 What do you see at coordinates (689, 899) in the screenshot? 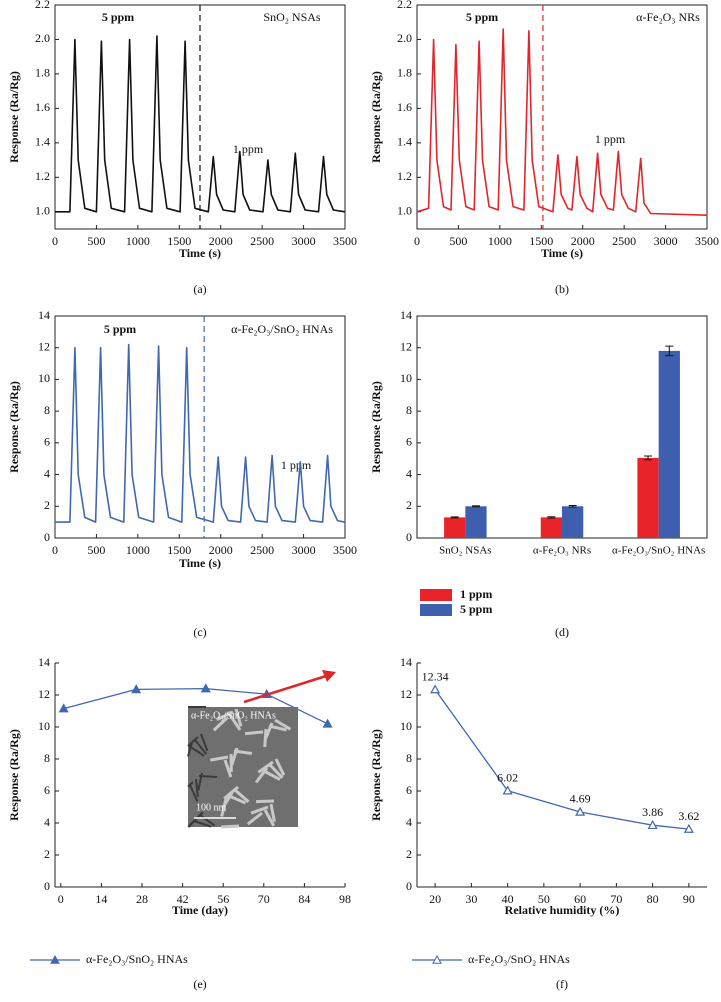
I see `x-tick-label: 90` at bounding box center [689, 899].